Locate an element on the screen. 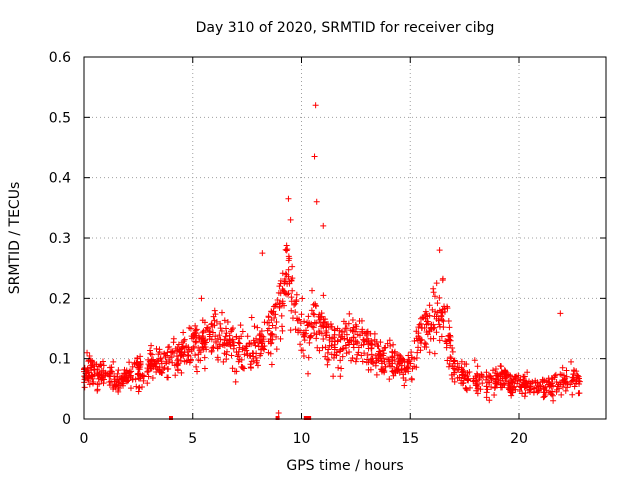  x-tick-label: 15 is located at coordinates (410, 439).